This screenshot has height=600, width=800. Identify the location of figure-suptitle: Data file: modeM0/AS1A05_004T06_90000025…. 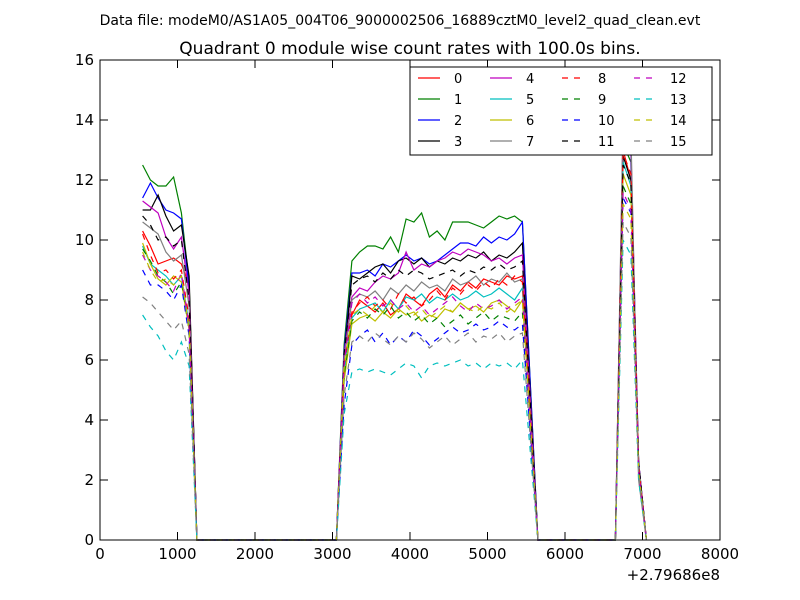
(400, 21).